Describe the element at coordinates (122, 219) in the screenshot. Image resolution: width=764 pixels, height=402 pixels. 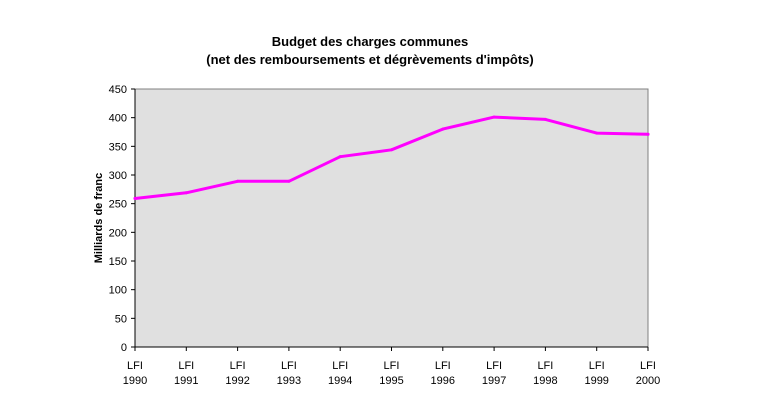
I see `y-ticks: 0 50 100 150 200 250 300 350 400 450` at that location.